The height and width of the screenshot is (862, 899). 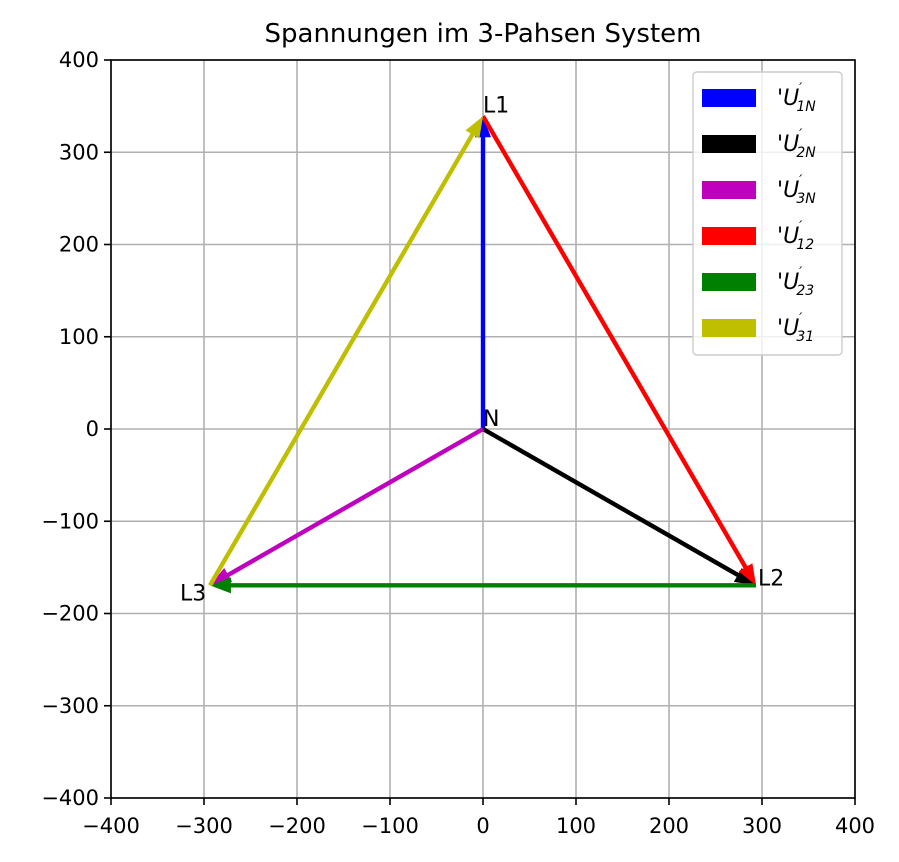 I want to click on y-tick-label: −200, so click(x=70, y=614).